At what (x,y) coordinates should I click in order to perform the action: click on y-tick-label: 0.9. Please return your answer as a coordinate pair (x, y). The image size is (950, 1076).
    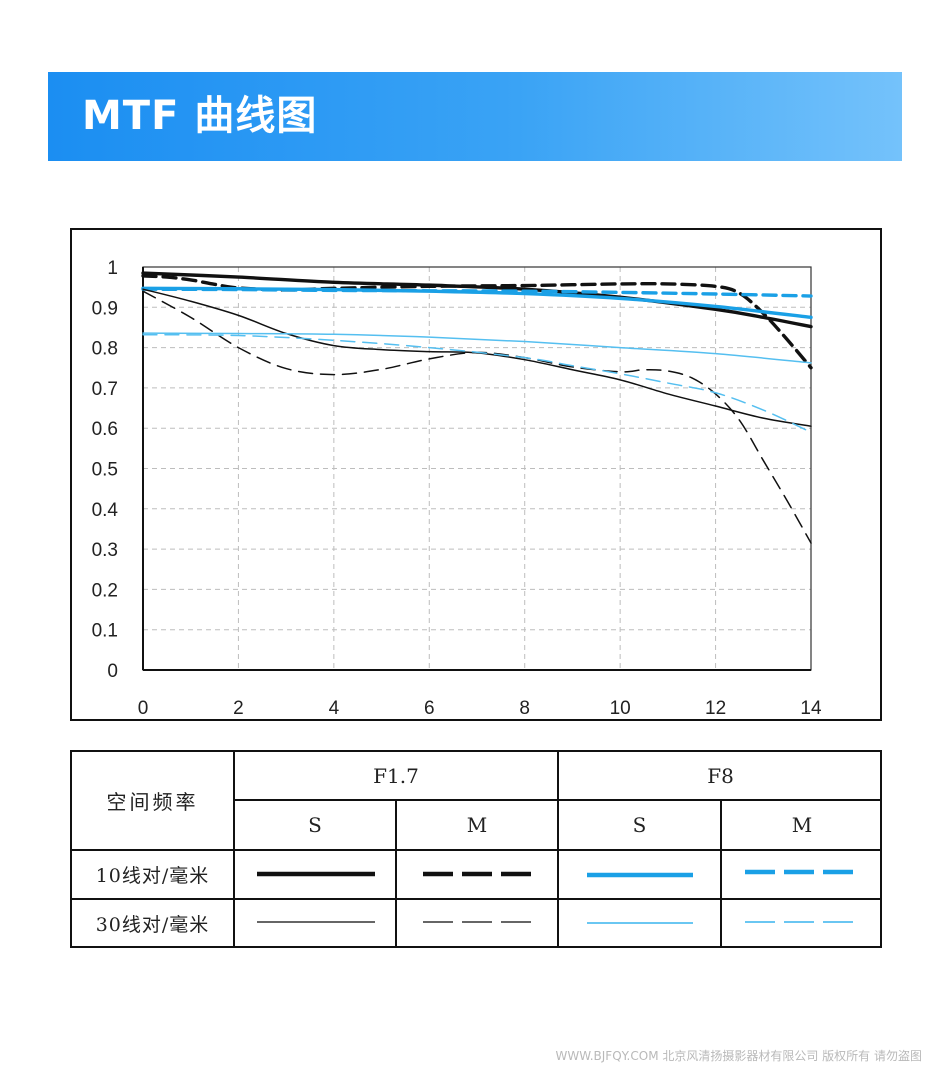
    Looking at the image, I should click on (105, 308).